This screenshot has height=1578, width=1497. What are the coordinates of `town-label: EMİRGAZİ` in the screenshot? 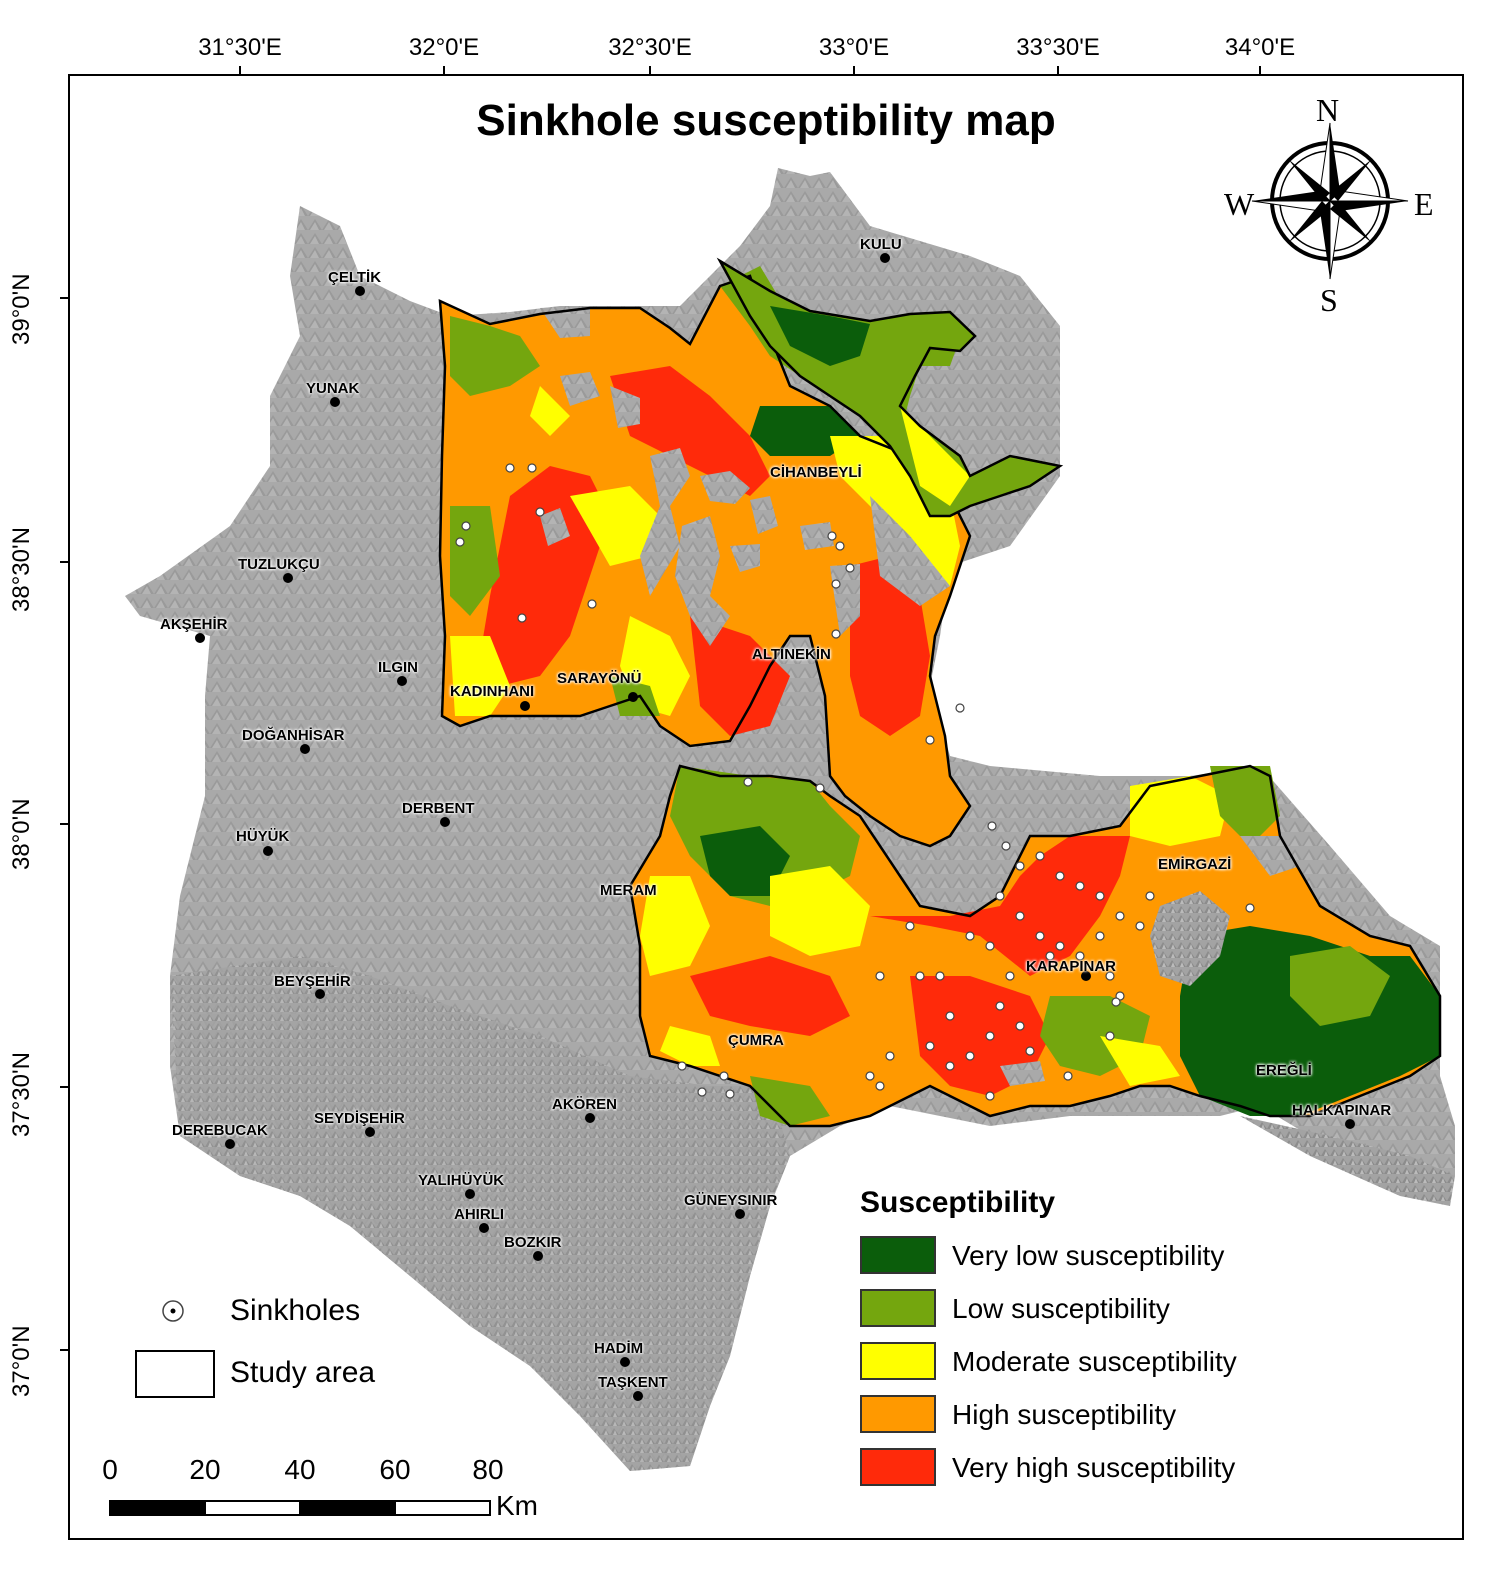 It's located at (1195, 864).